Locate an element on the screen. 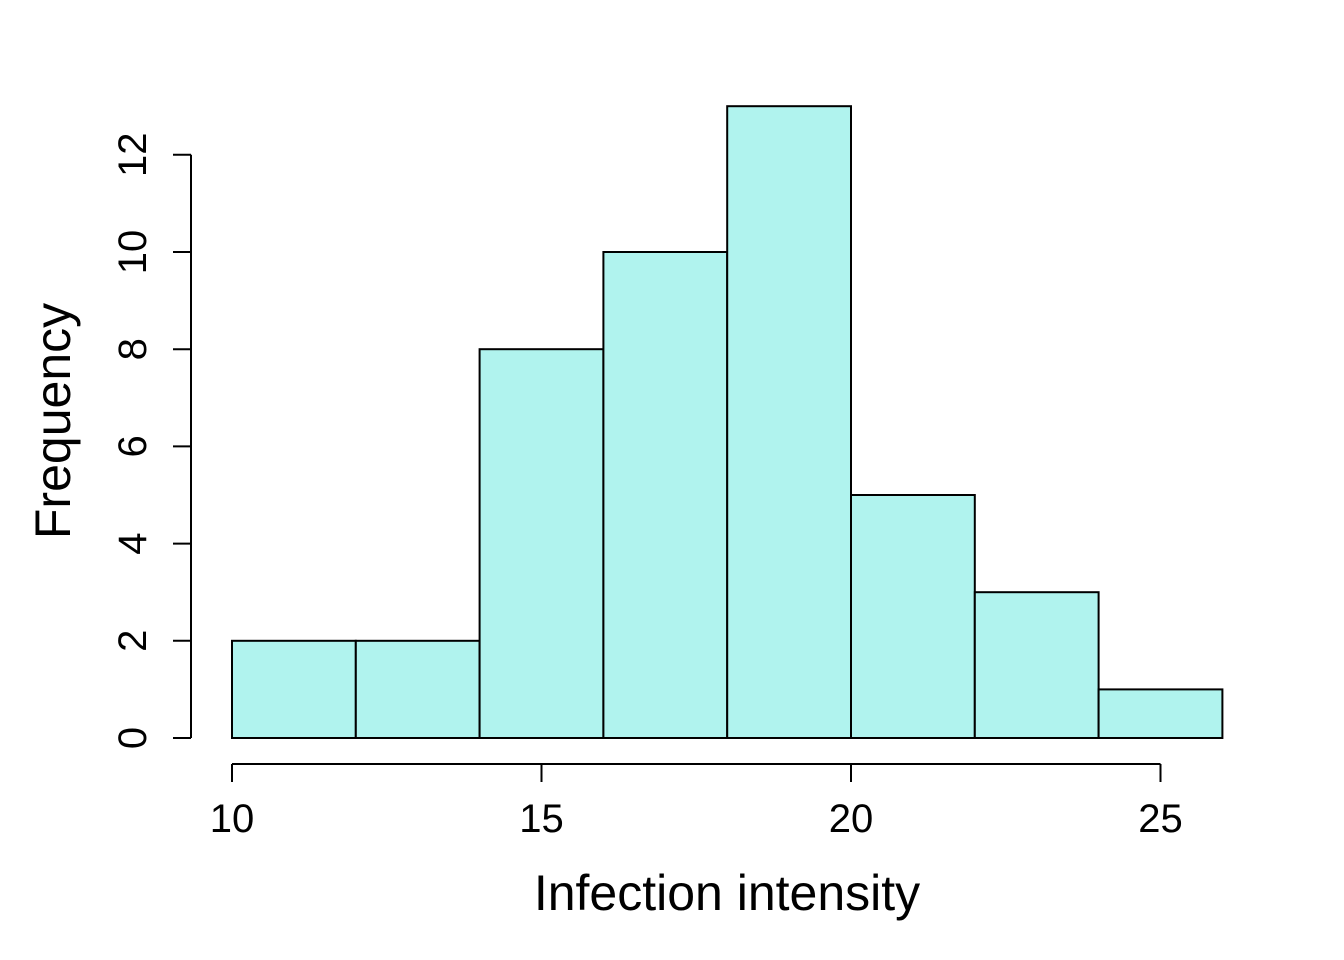  y-axis: 0 2 4 6 8 10 12 is located at coordinates (151, 441).